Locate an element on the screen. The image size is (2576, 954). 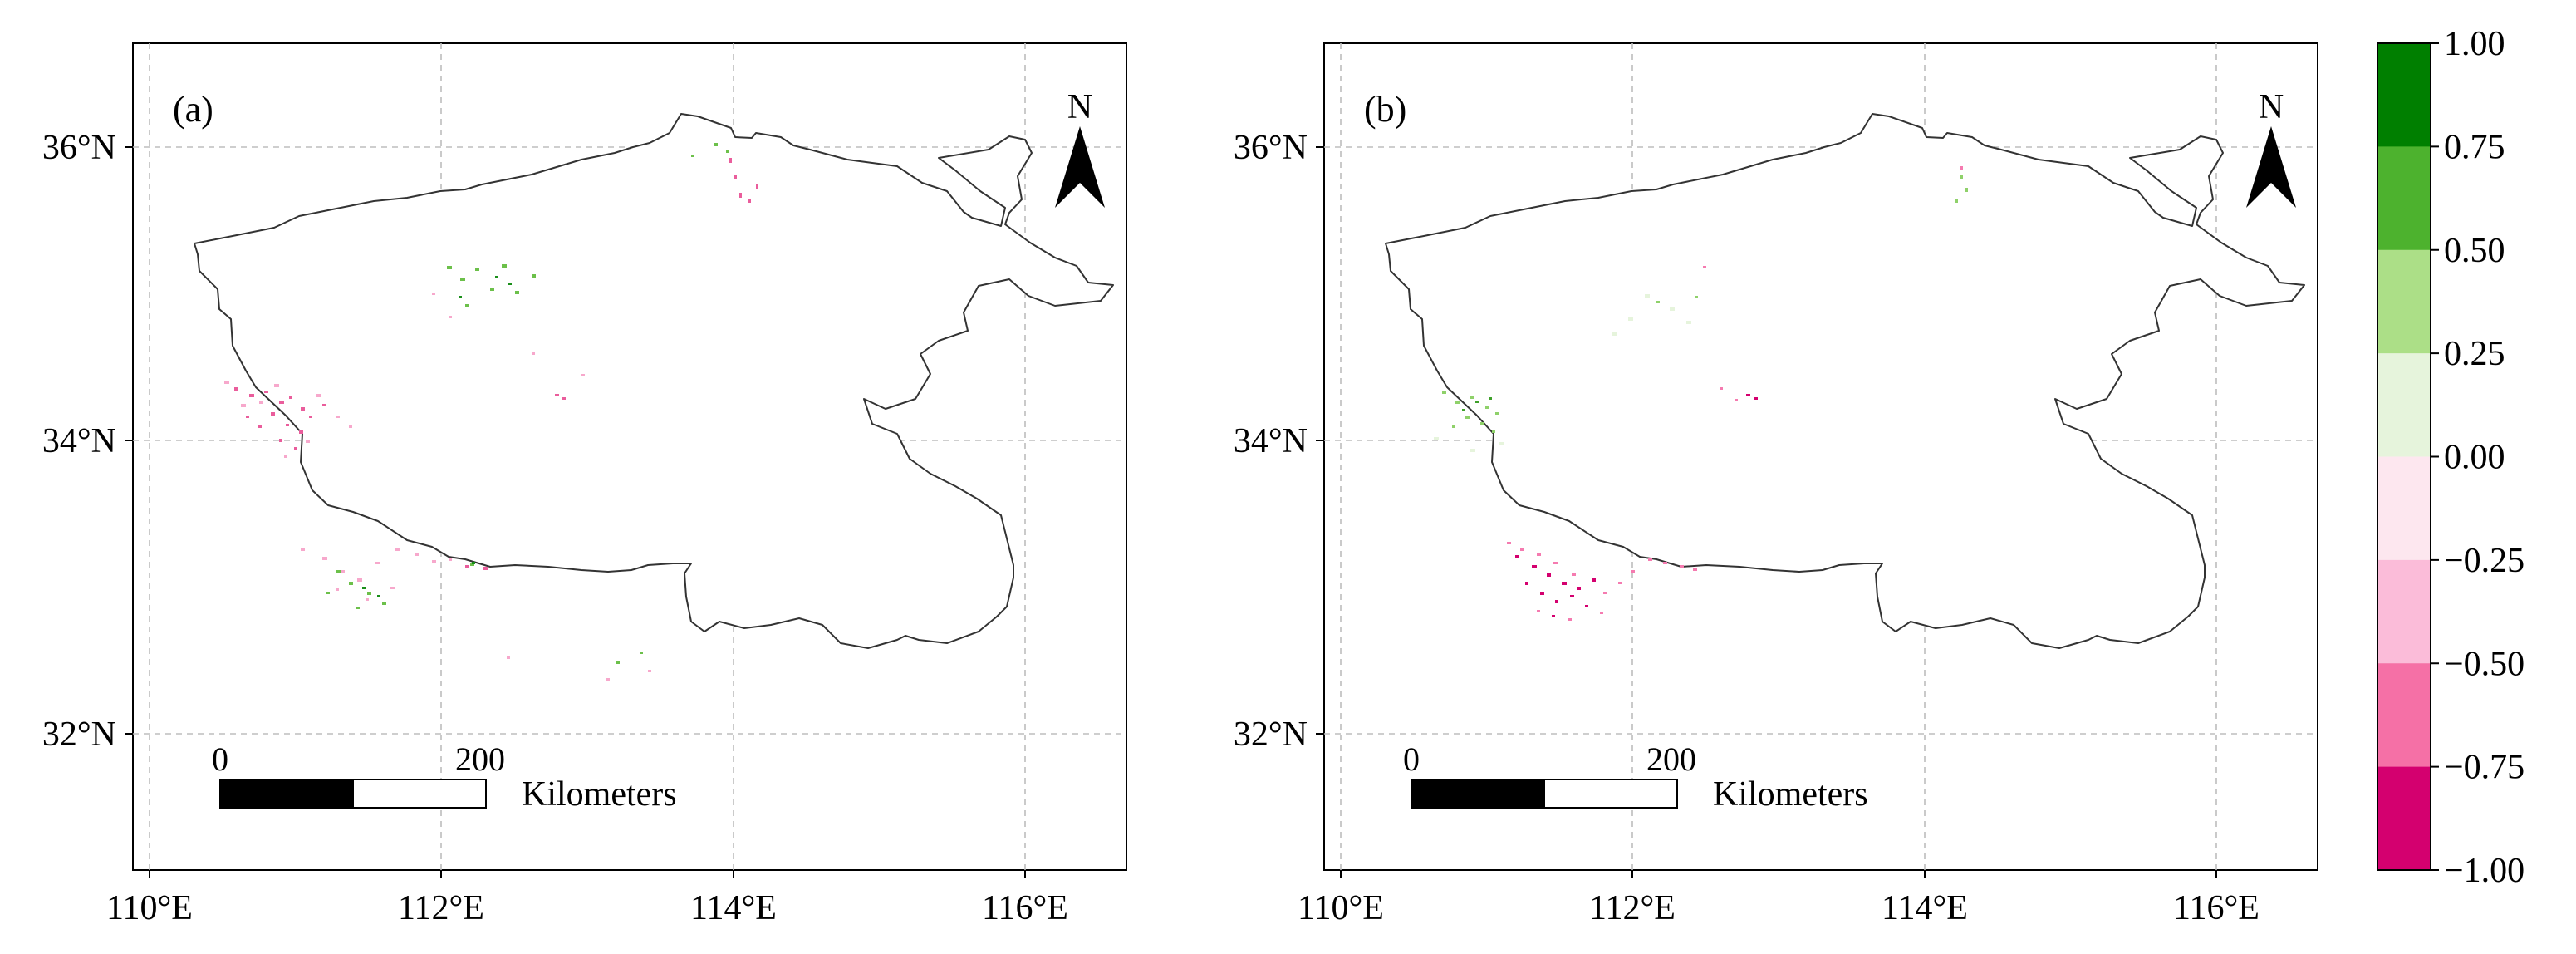
colorbar-tick-label: 0.25 is located at coordinates (2474, 354).